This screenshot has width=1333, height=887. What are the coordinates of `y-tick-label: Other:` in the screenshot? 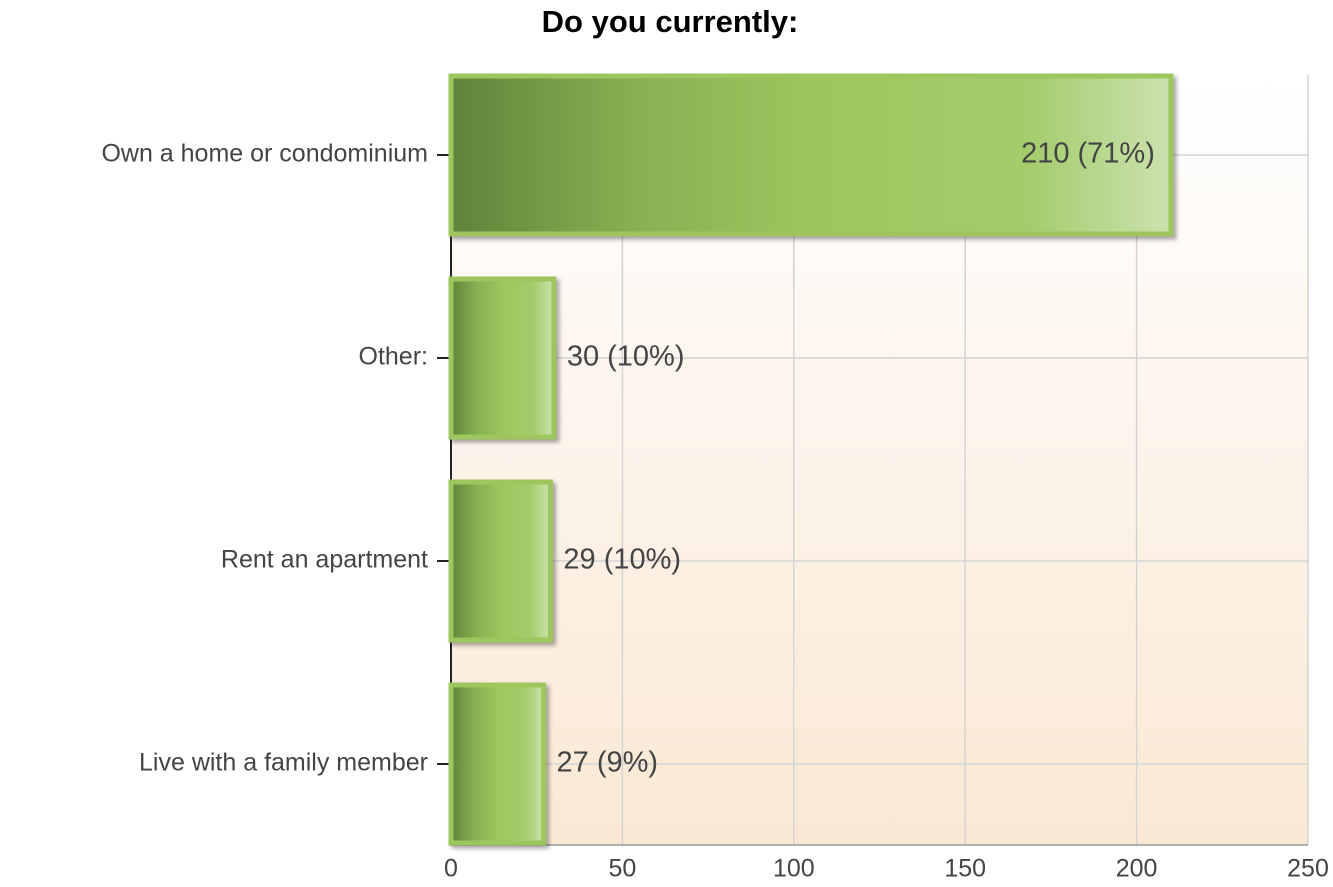 It's located at (393, 357).